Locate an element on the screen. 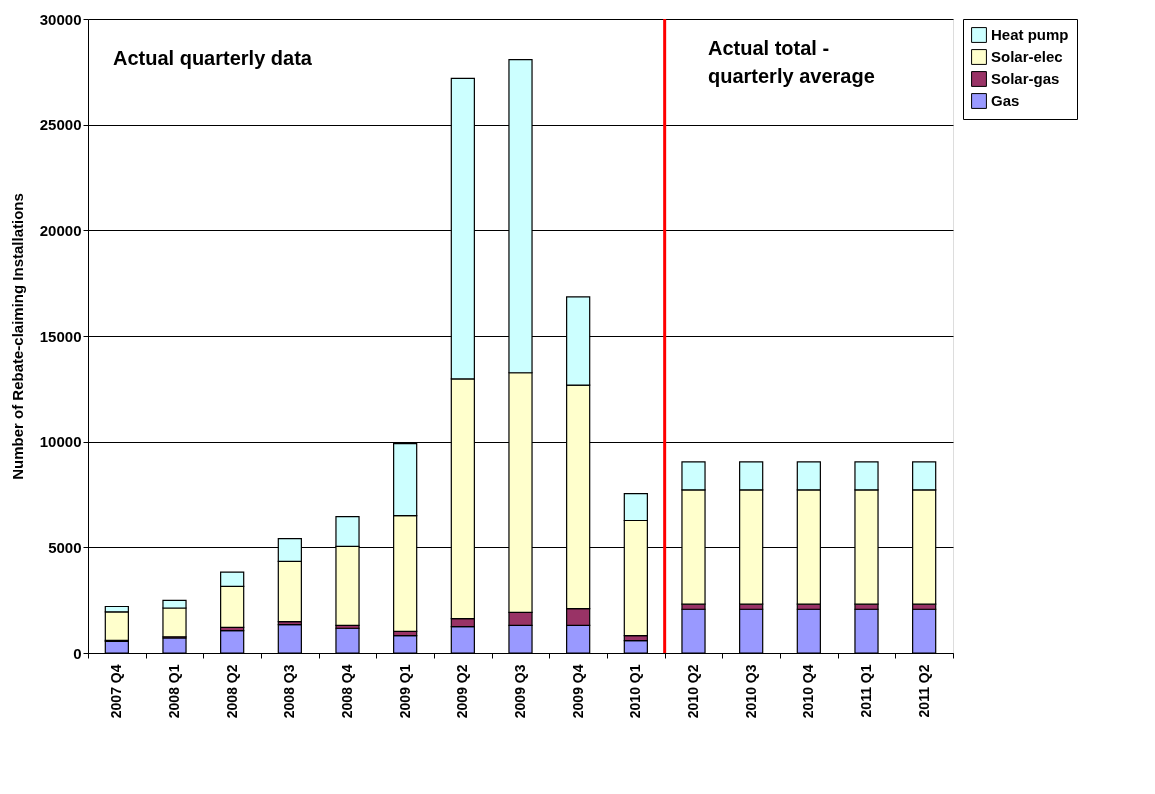 This screenshot has height=794, width=1155. x-tick-label: 2009 Q3 is located at coordinates (520, 691).